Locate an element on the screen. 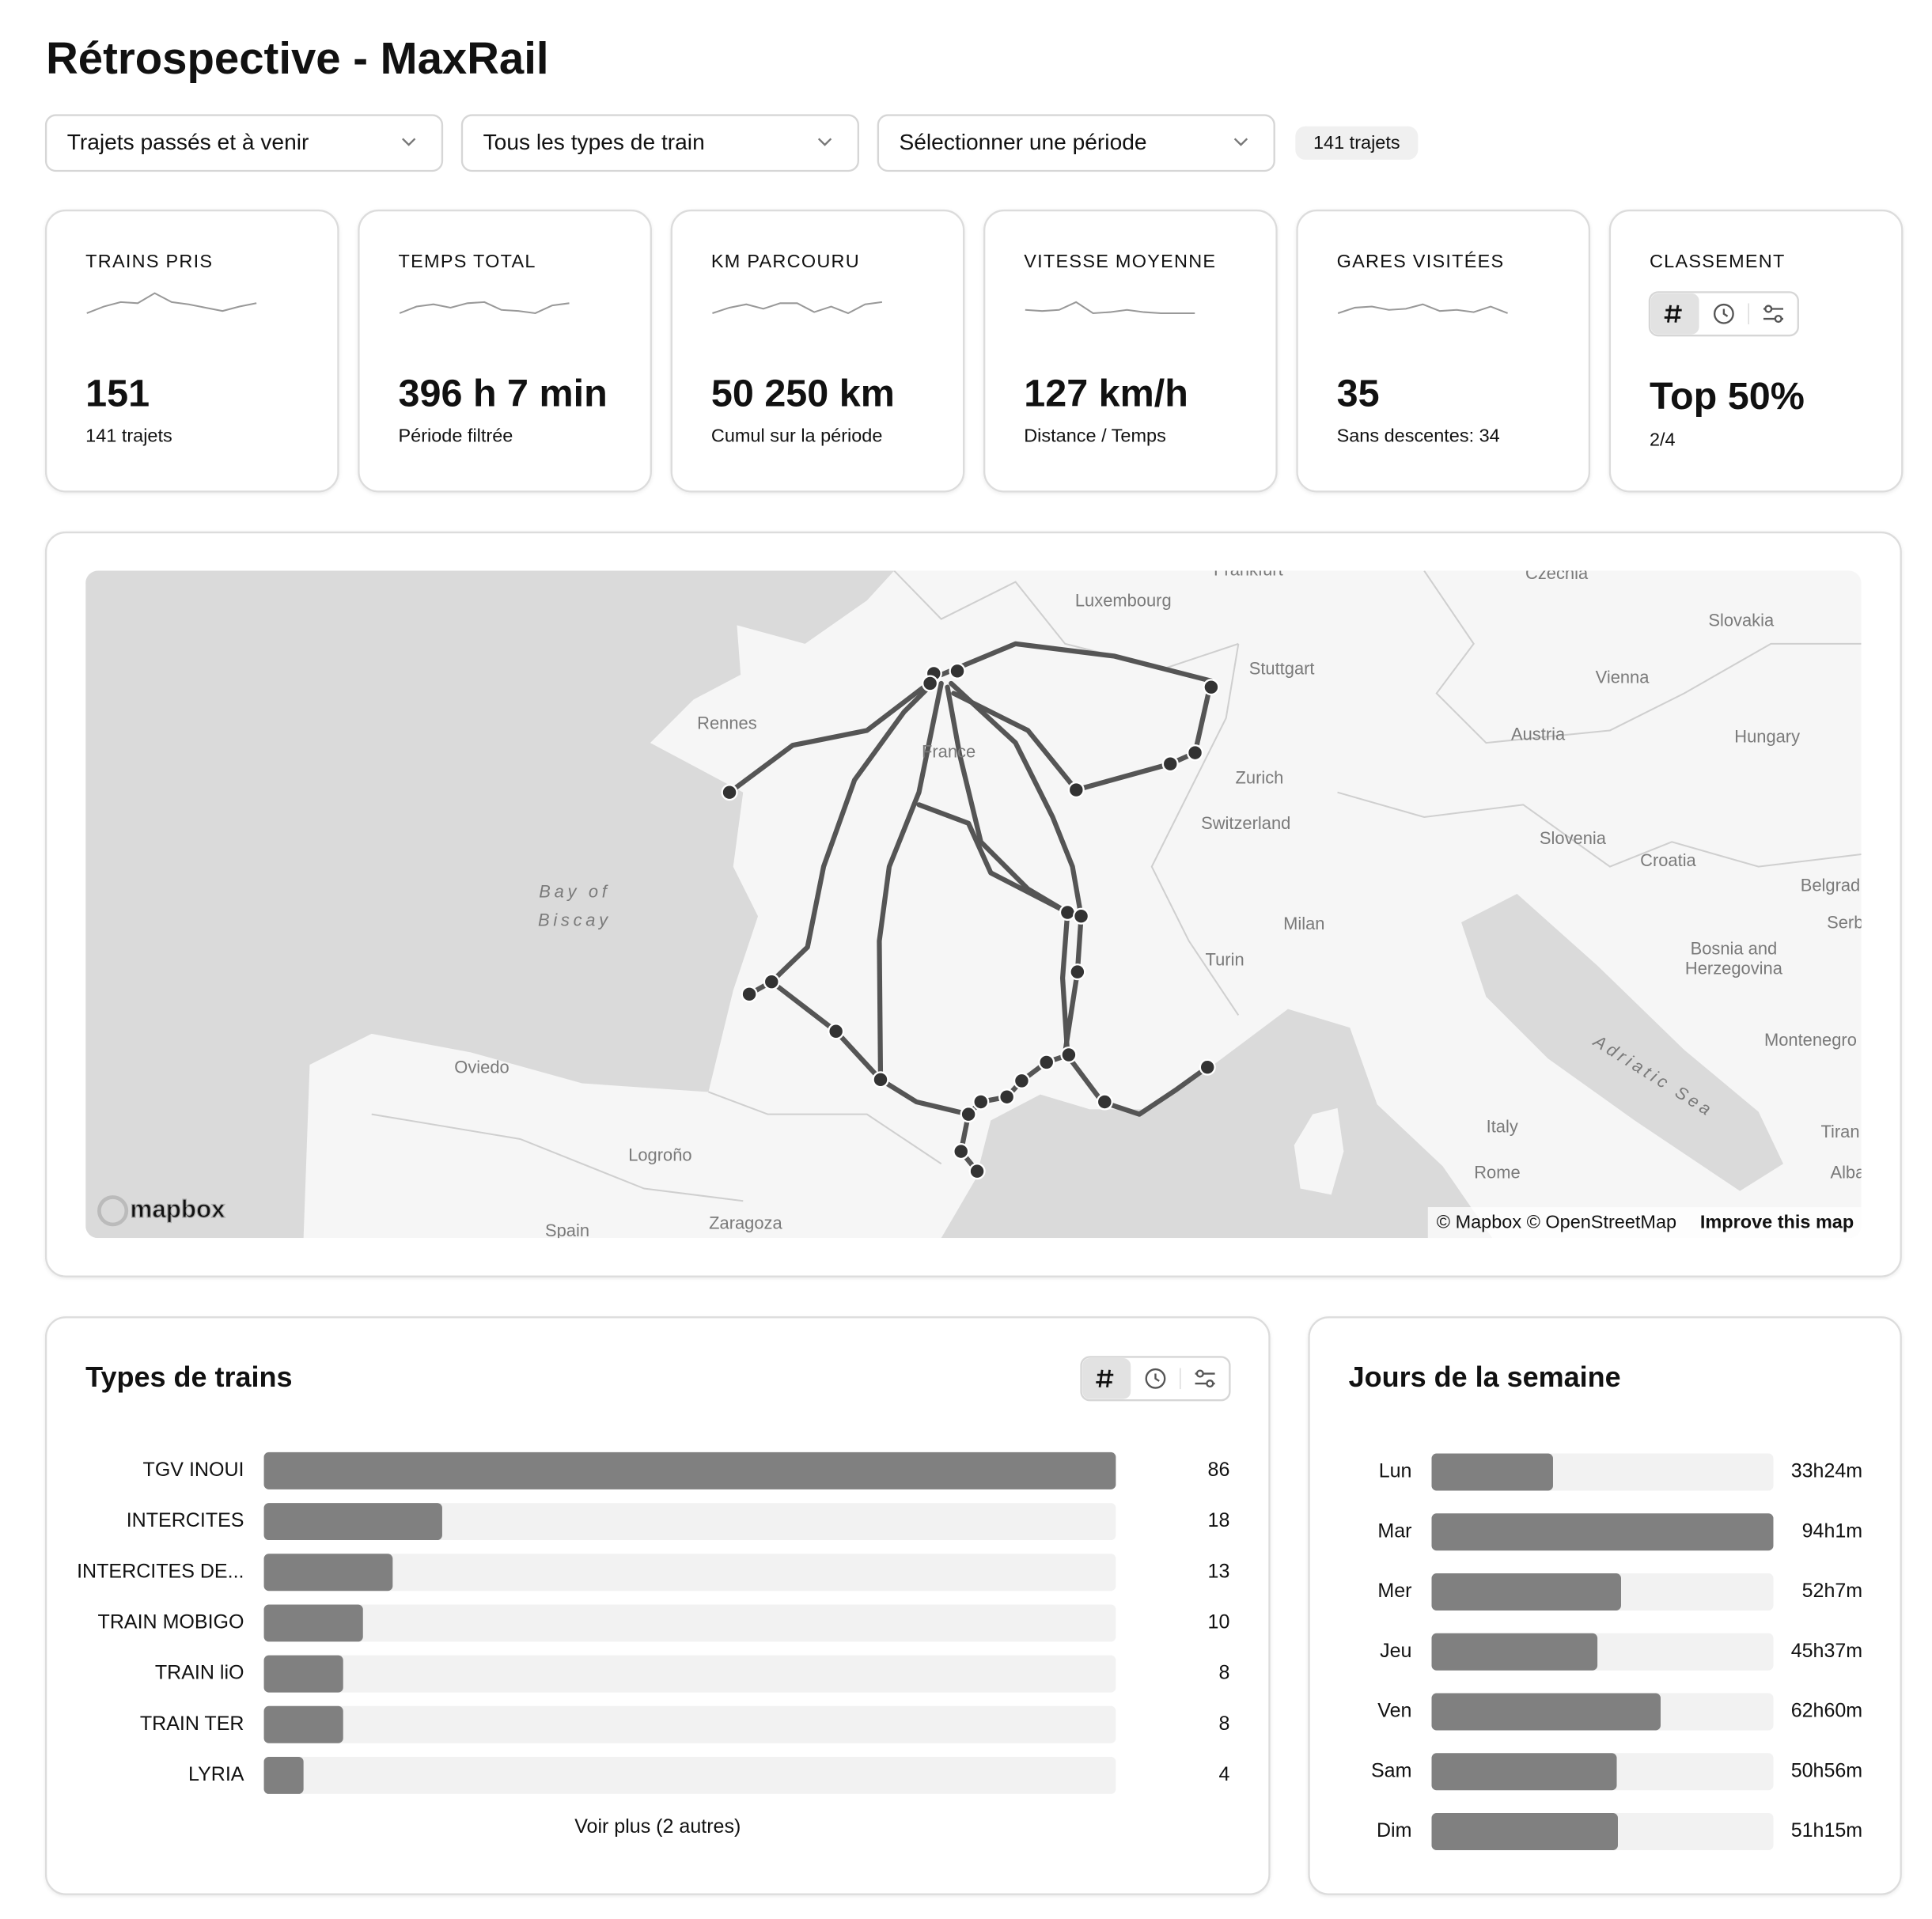 This screenshot has height=1919, width=1932. bar-value: 4 is located at coordinates (1223, 1774).